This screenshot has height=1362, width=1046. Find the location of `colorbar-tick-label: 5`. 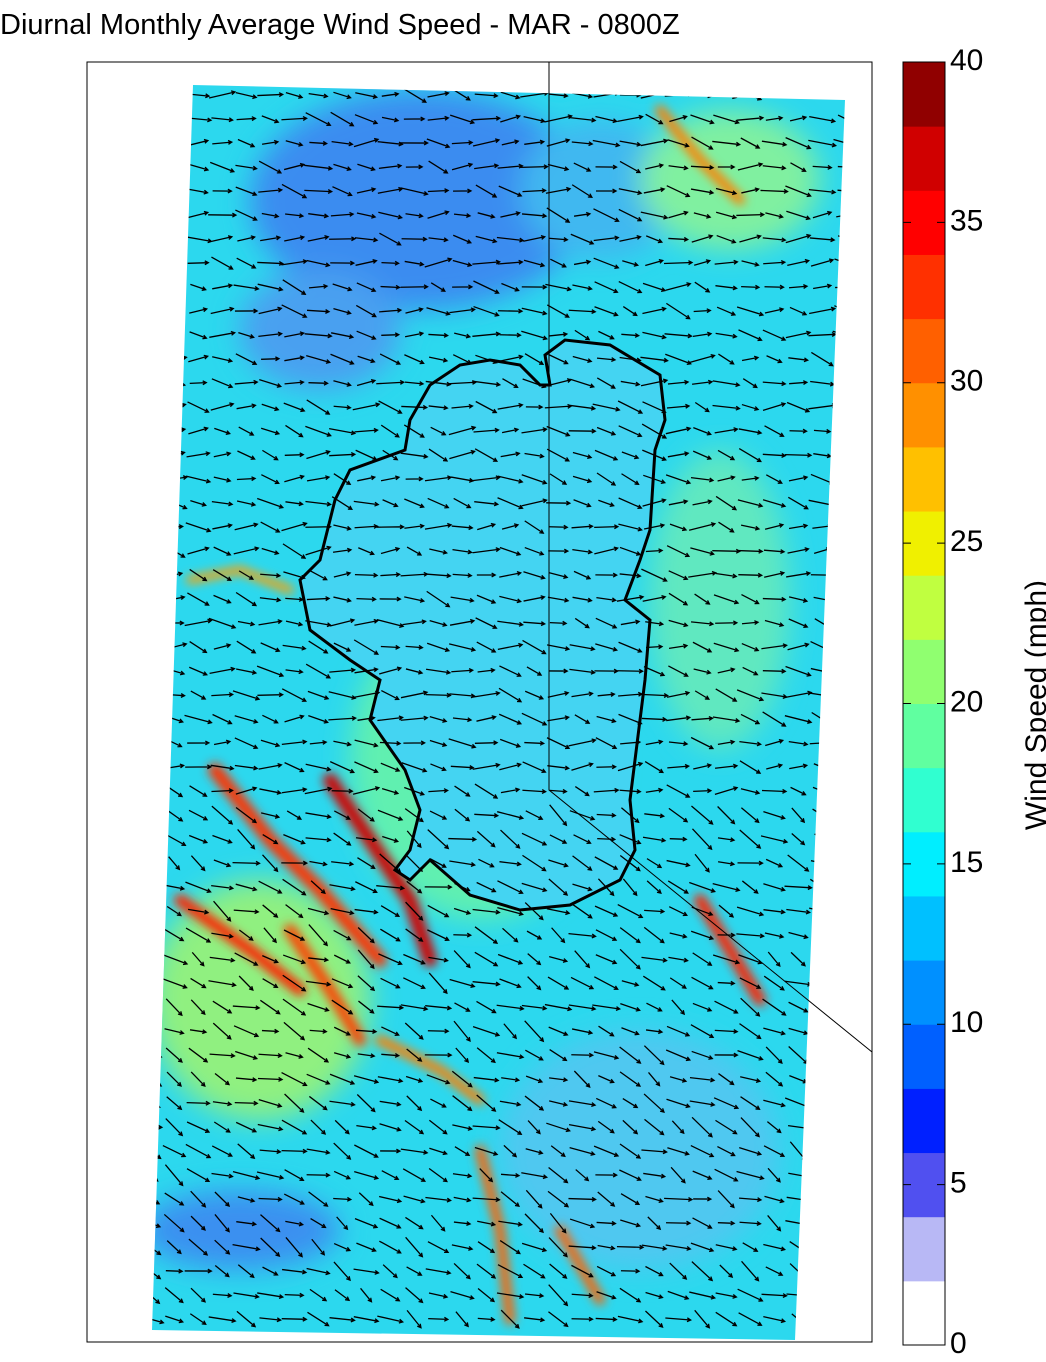

colorbar-tick-label: 5 is located at coordinates (958, 1183).